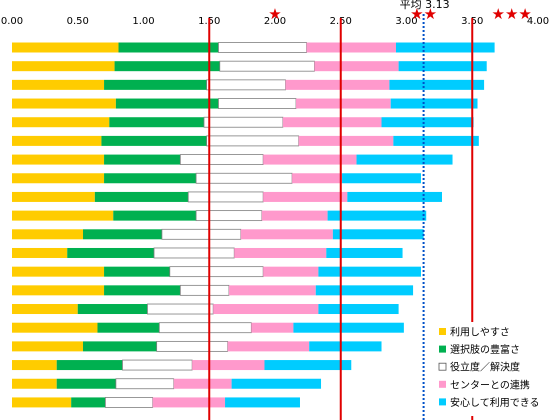 This screenshot has width=550, height=420. I want to click on legend-background, so click(489, 369).